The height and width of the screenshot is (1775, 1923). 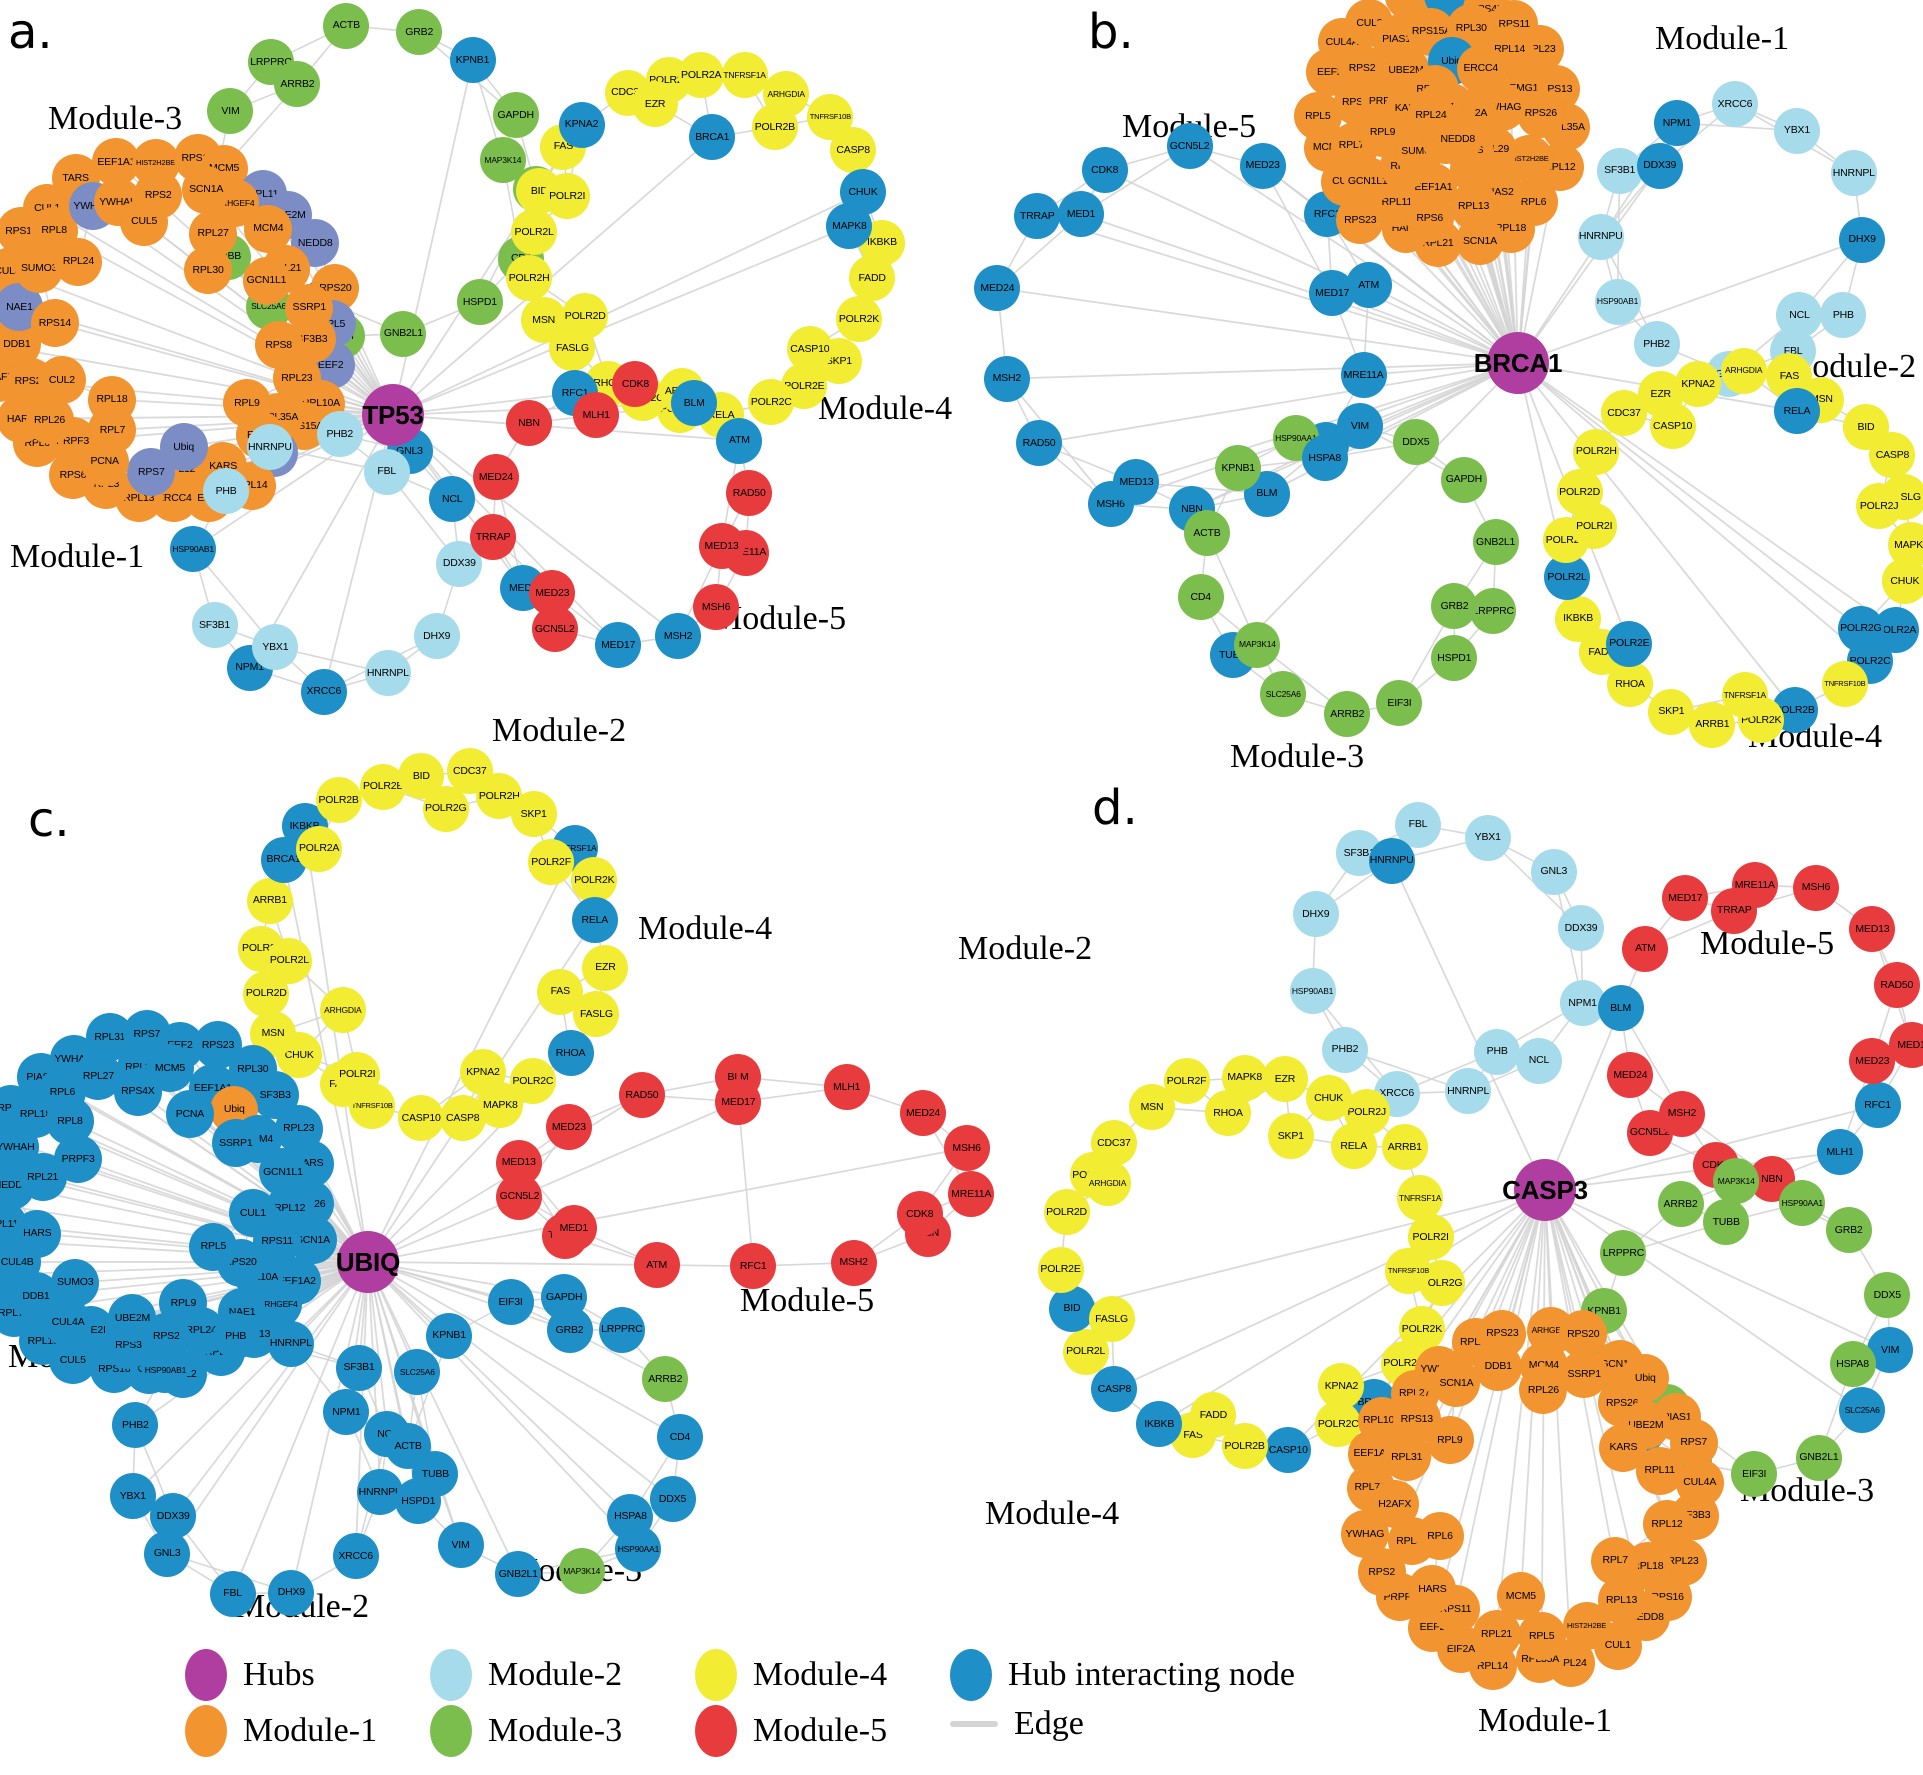 I want to click on node-rpl26: RPL26, so click(x=1543, y=1389).